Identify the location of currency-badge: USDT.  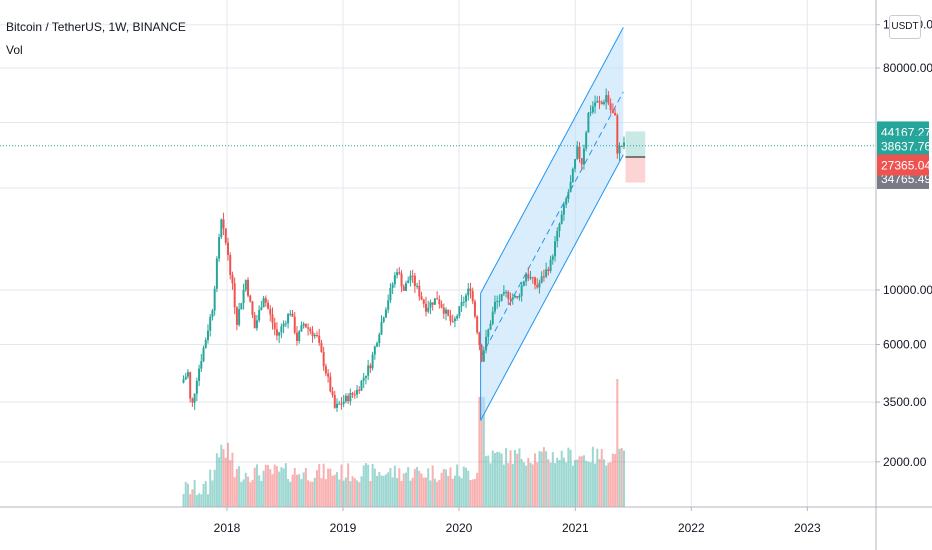
(905, 27).